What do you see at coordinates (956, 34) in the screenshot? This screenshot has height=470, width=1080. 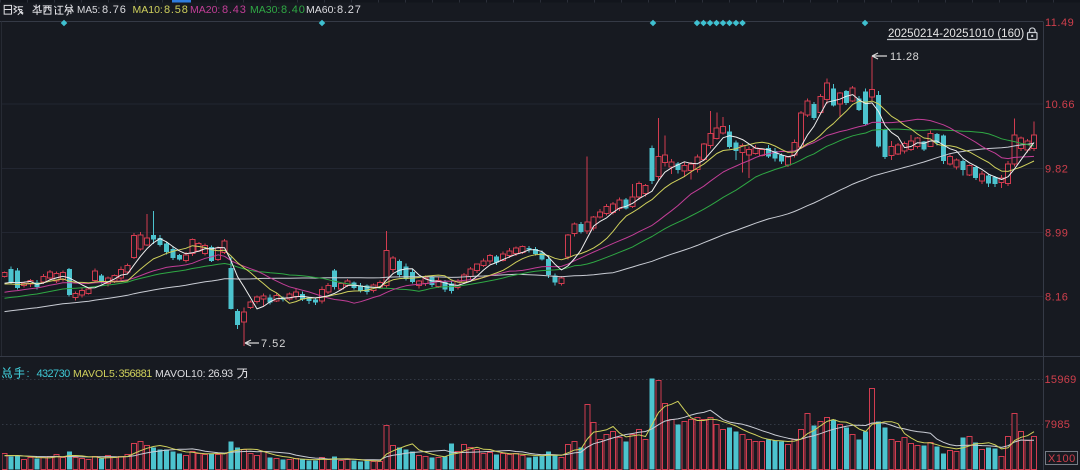 I see `svg-text: 20250214-20251010 (160)` at bounding box center [956, 34].